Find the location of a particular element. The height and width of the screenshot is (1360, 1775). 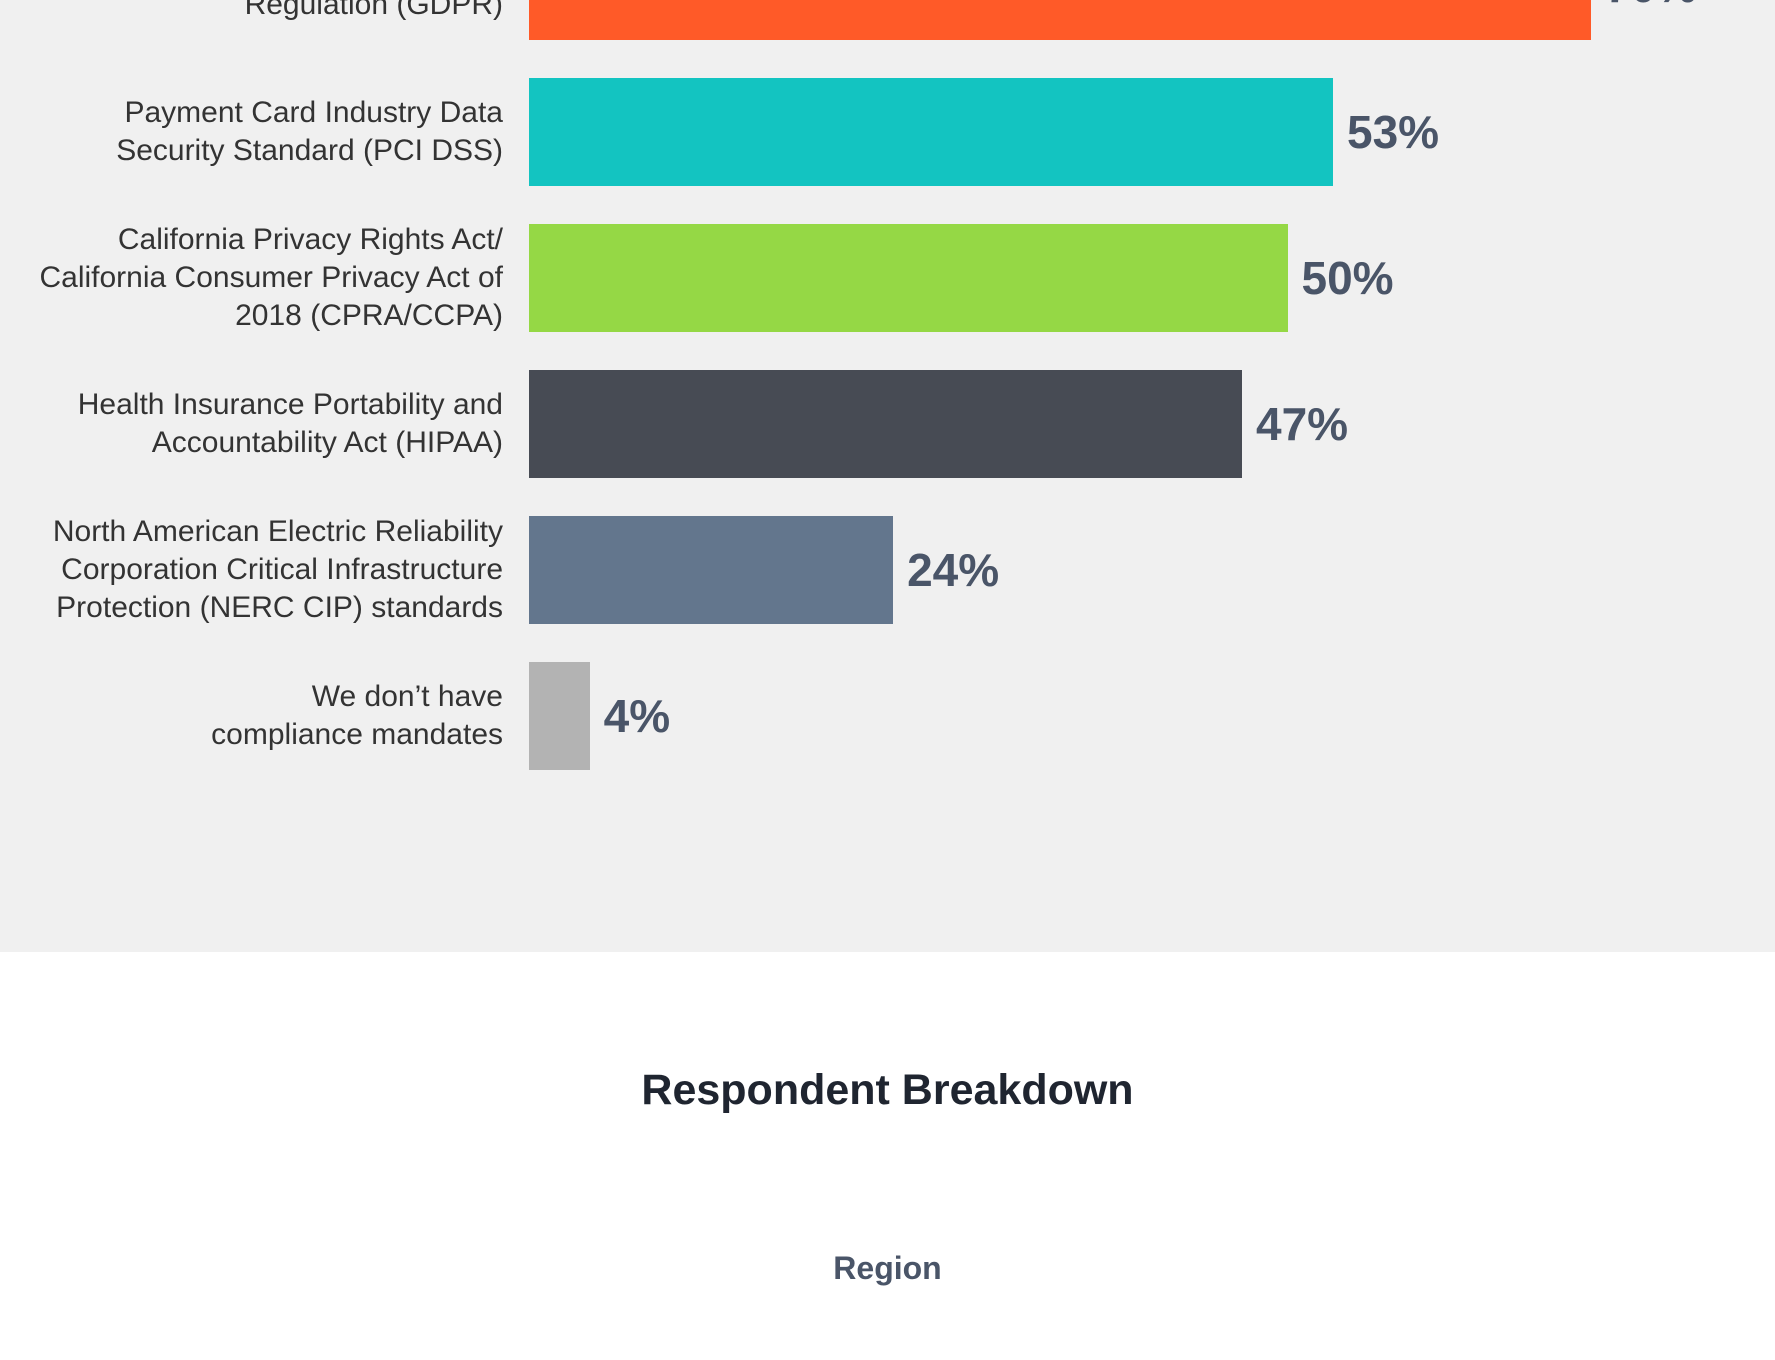

value-label: 50% is located at coordinates (1347, 278).